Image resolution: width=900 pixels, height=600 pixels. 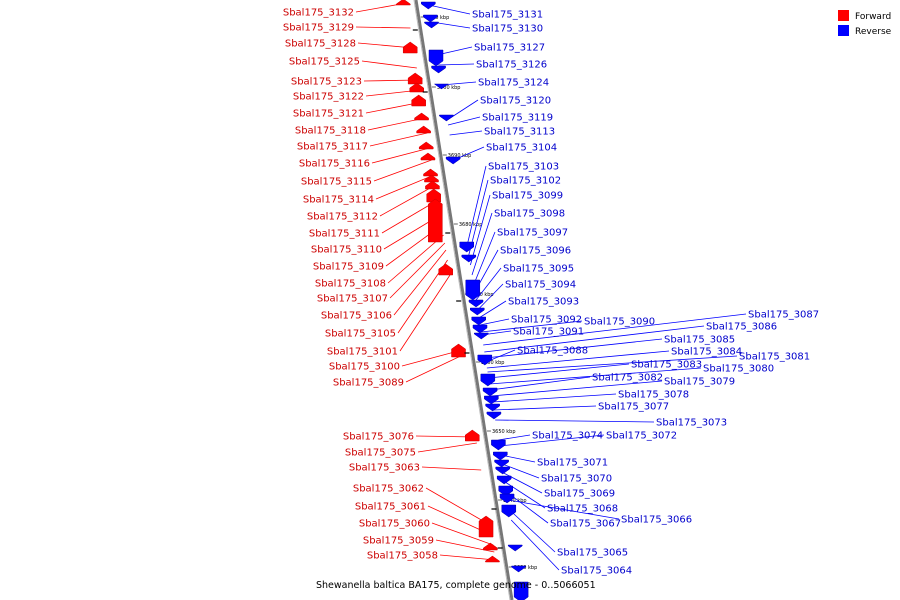 What do you see at coordinates (548, 332) in the screenshot?
I see `reverse-gene-label: Sbal175_3091` at bounding box center [548, 332].